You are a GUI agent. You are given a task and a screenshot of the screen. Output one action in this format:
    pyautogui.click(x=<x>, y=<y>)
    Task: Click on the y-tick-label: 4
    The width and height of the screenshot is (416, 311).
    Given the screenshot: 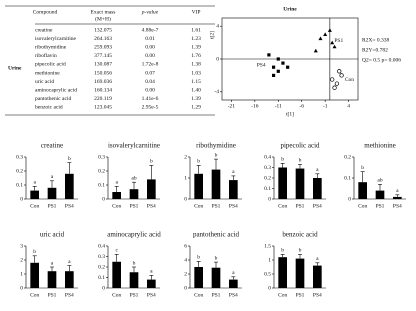 What is the action you would take?
    pyautogui.click(x=185, y=260)
    